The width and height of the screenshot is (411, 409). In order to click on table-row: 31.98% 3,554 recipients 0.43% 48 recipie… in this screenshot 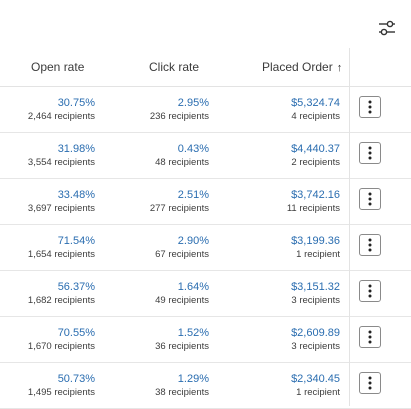, I will do `click(205, 156)`.